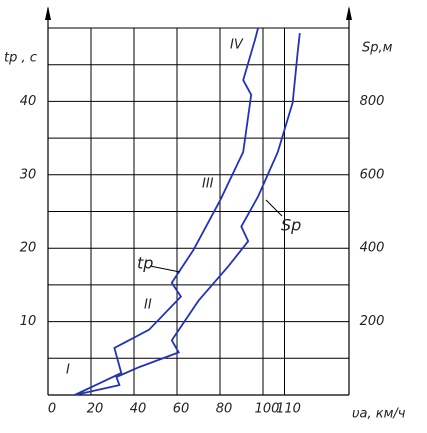  Describe the element at coordinates (291, 225) in the screenshot. I see `series-label: Sp` at that location.